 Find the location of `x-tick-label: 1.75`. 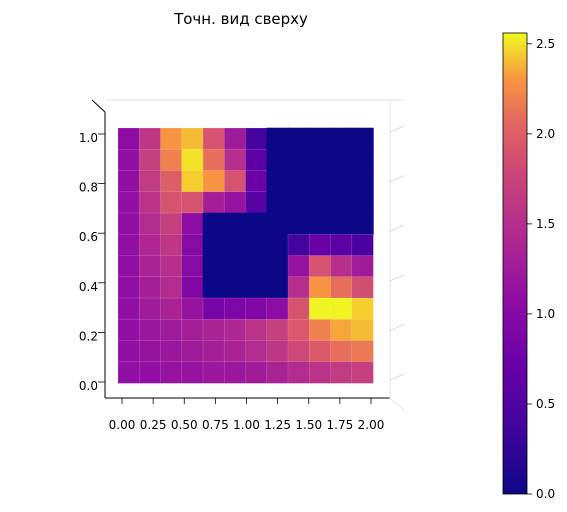

x-tick-label: 1.75 is located at coordinates (340, 425).